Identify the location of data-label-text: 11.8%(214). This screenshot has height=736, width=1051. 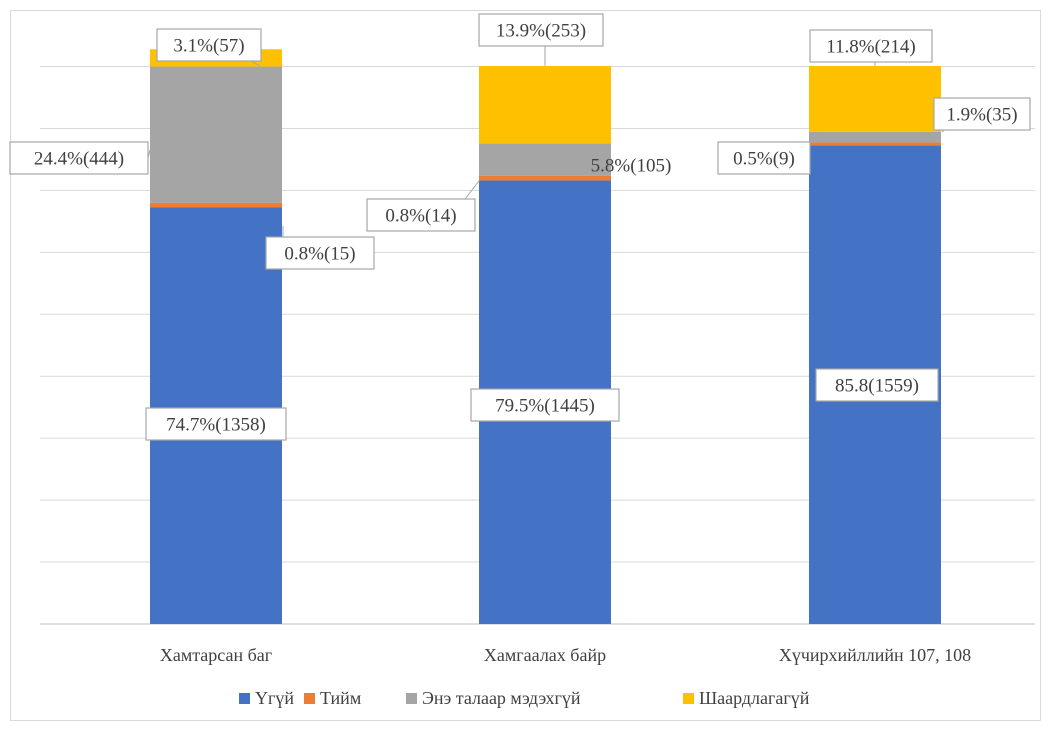
(871, 47).